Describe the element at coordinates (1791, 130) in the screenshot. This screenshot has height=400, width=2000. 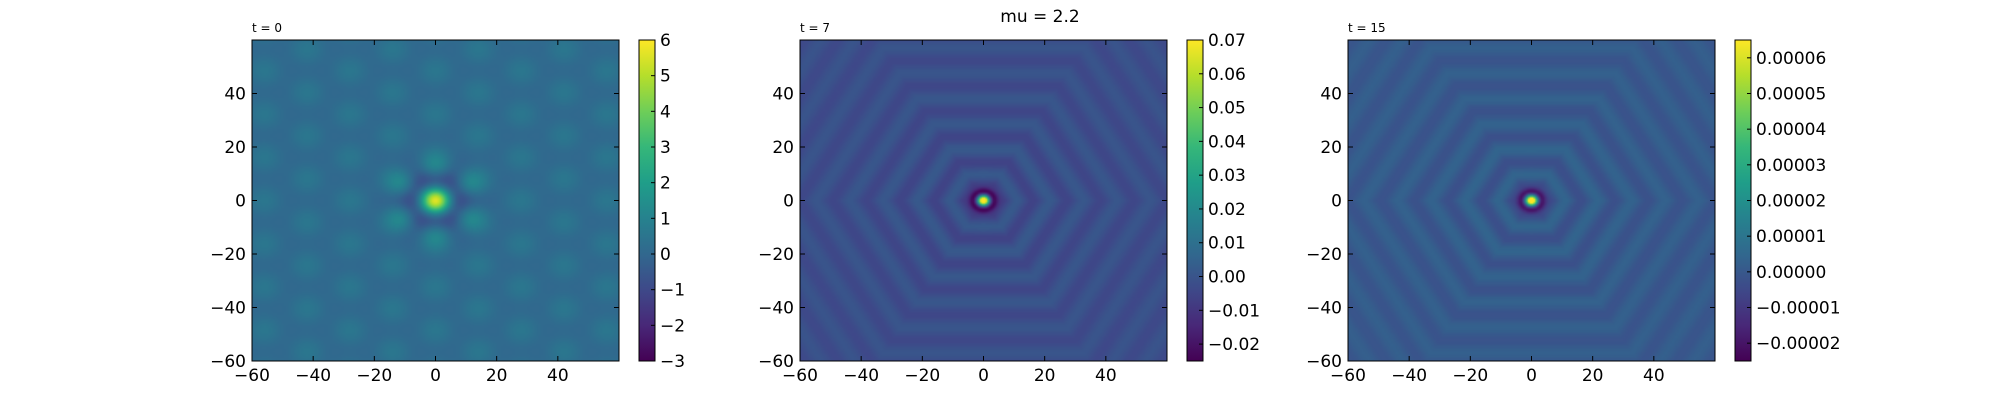
I see `colorbar-tick-label: 0.00004` at that location.